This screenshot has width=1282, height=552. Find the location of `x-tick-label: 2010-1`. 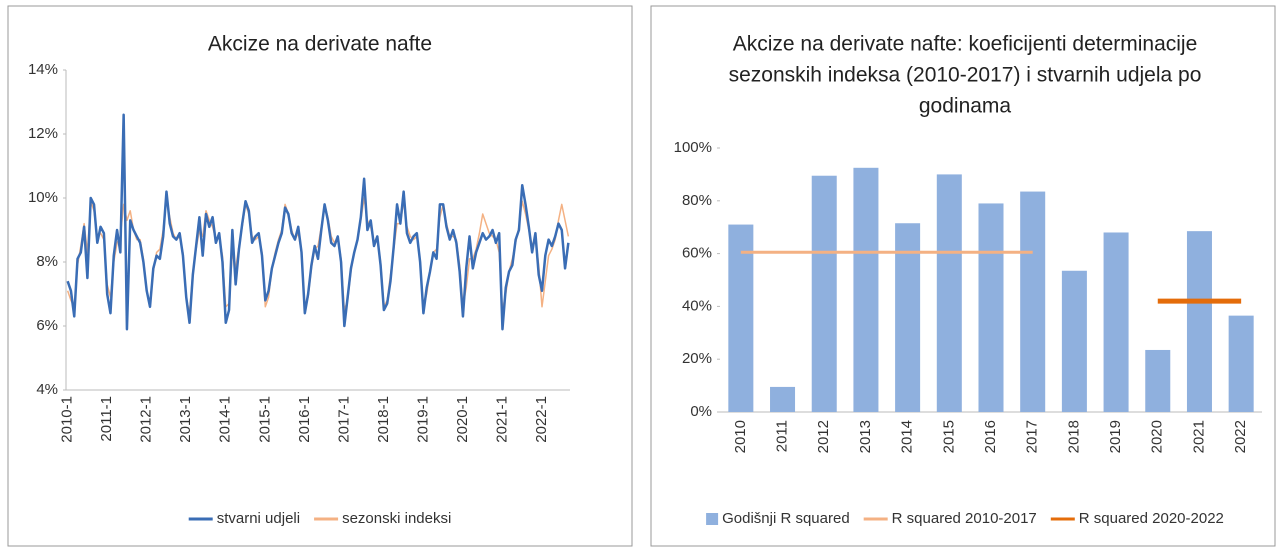

x-tick-label: 2010-1 is located at coordinates (67, 419).